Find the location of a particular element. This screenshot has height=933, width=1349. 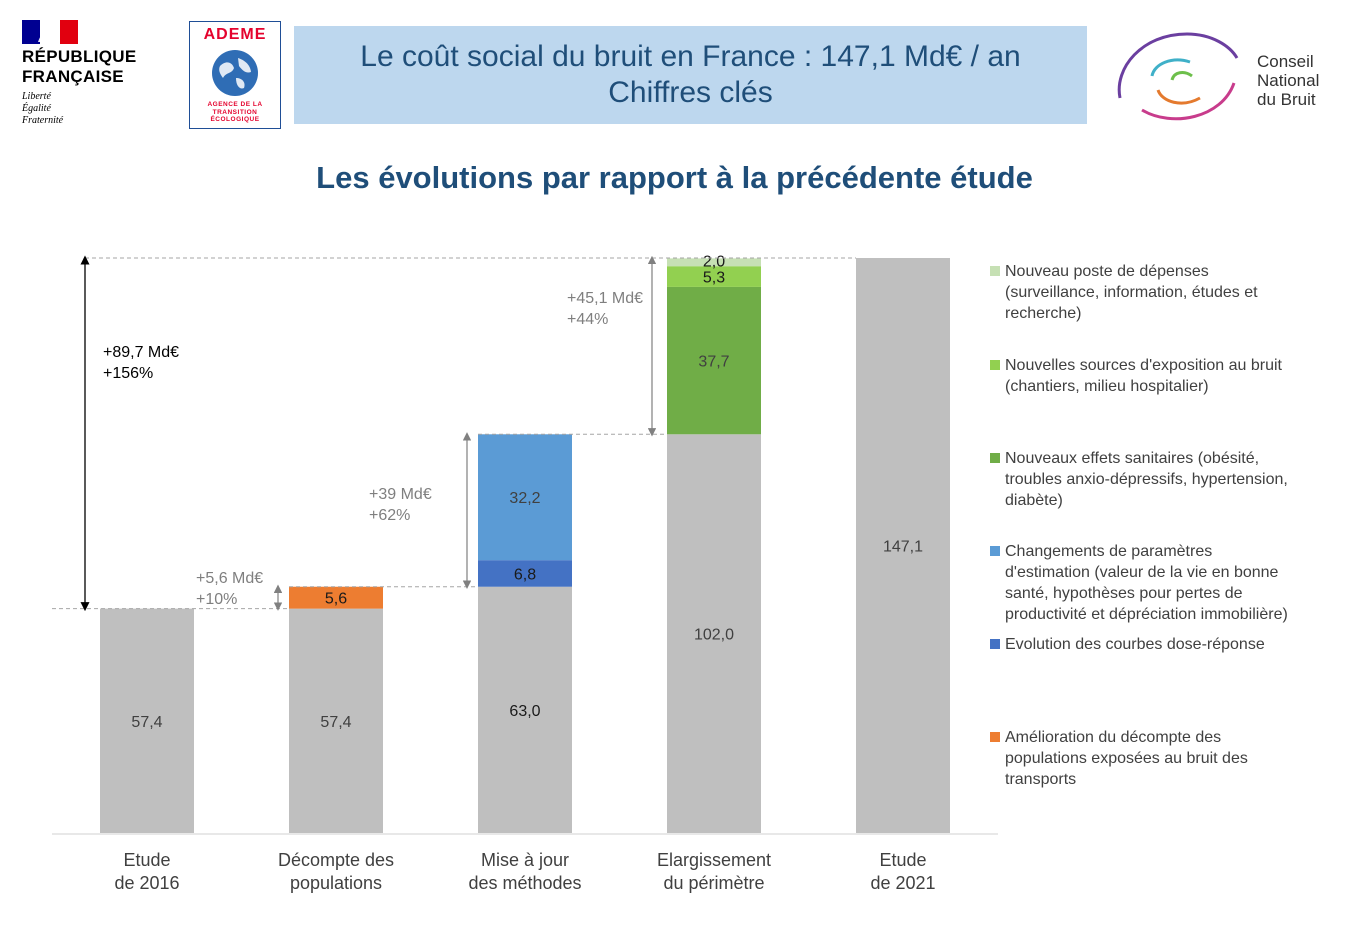

ademe-subtitle-line: ÉCOLOGIQUE is located at coordinates (235, 119).